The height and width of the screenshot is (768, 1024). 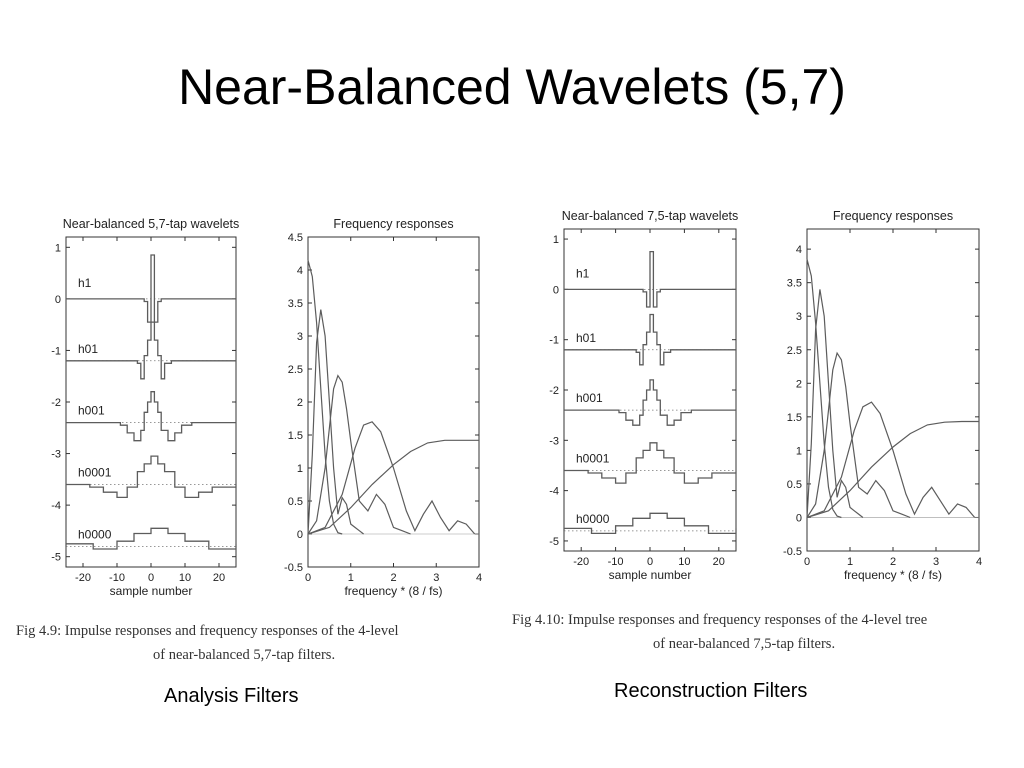 What do you see at coordinates (744, 644) in the screenshot?
I see `caption-fig-4-10-line2: of near-balanced 7,5-tap filters.` at bounding box center [744, 644].